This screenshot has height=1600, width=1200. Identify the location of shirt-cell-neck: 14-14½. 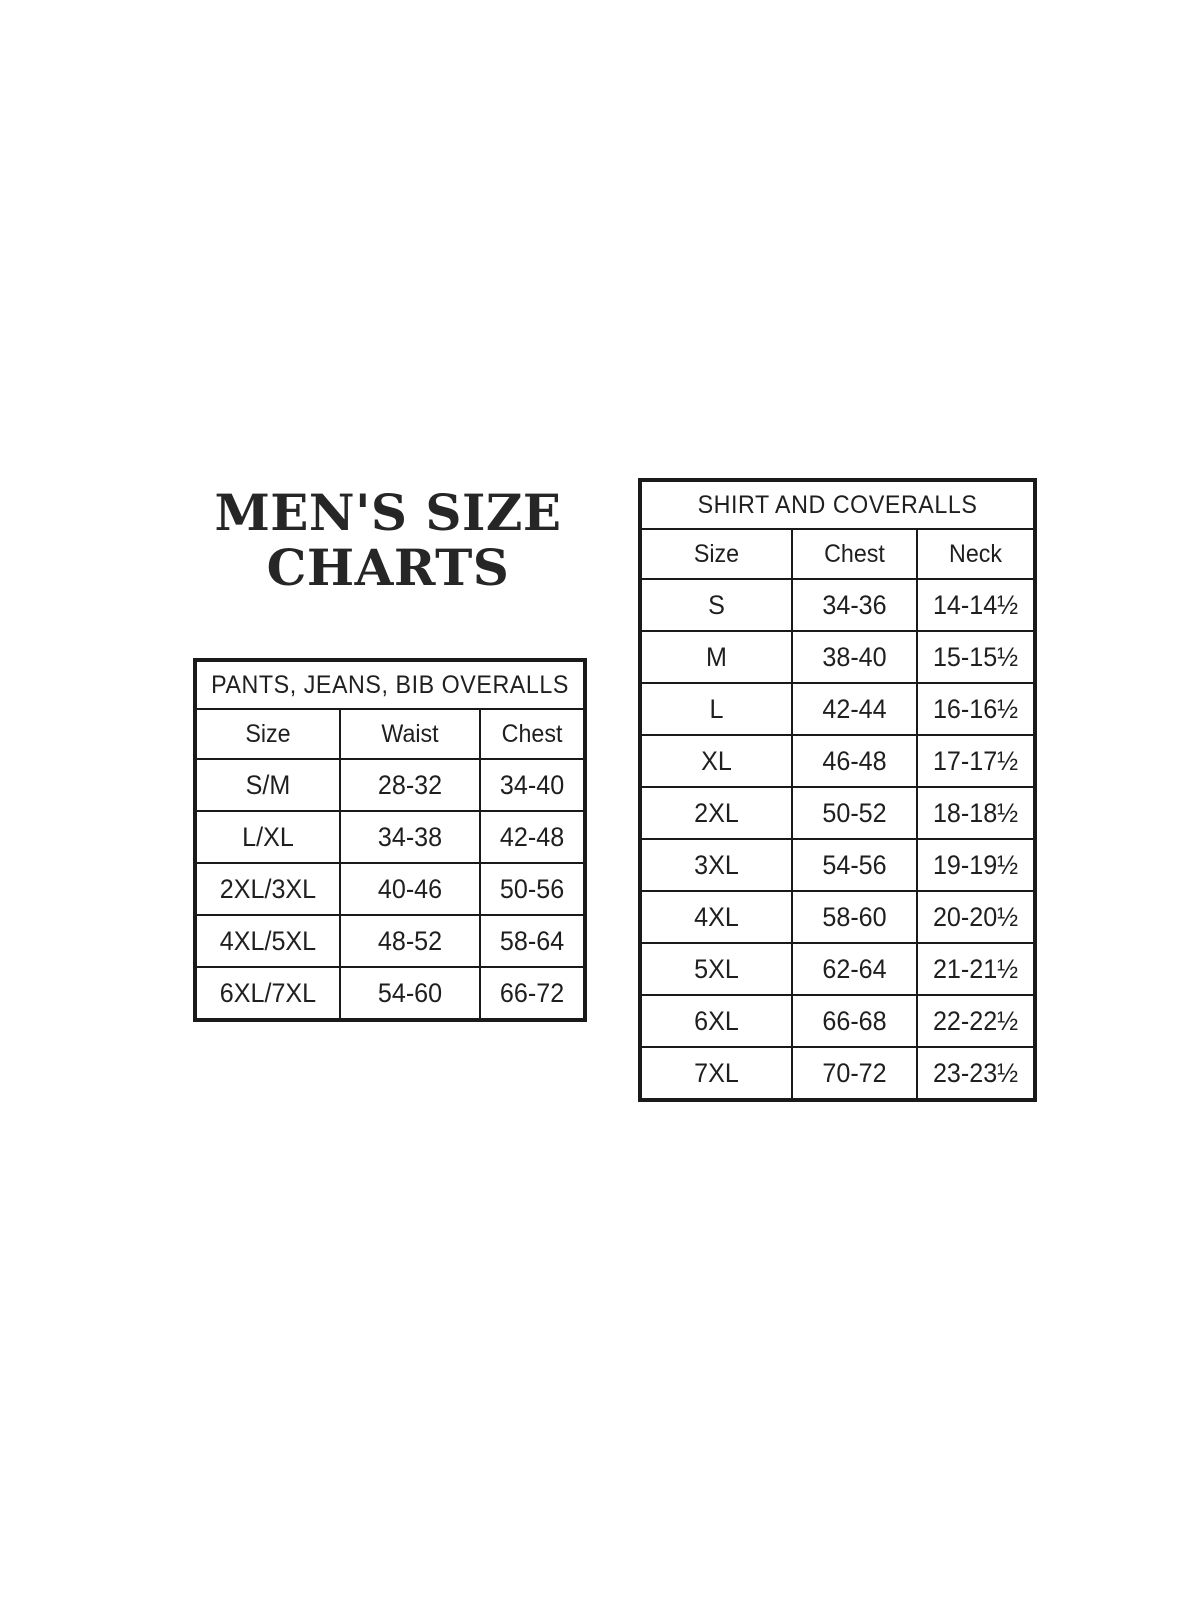
(976, 605).